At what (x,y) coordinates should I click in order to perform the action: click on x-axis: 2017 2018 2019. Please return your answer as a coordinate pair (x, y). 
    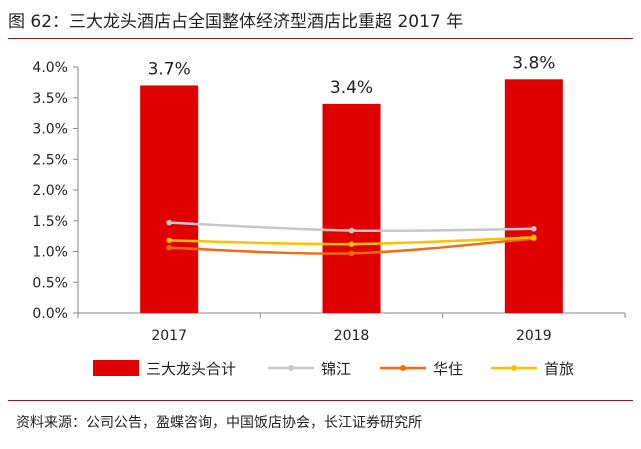
    Looking at the image, I should click on (351, 328).